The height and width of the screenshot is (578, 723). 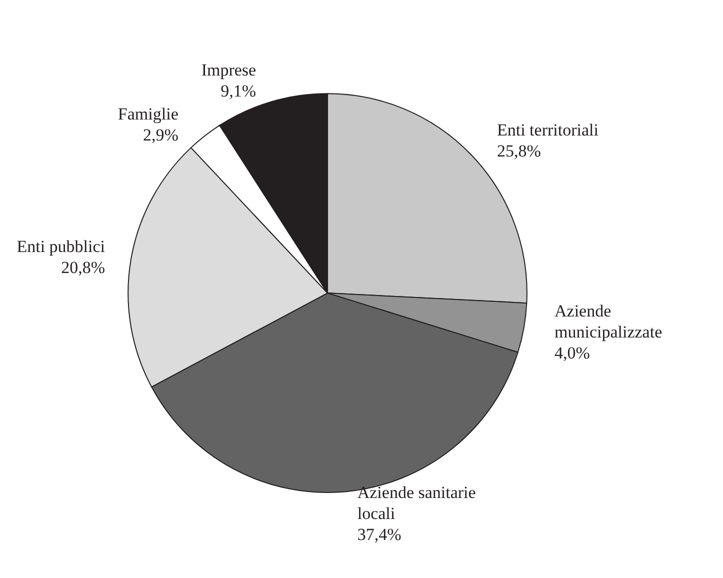 What do you see at coordinates (148, 114) in the screenshot?
I see `slice-label: Famiglie` at bounding box center [148, 114].